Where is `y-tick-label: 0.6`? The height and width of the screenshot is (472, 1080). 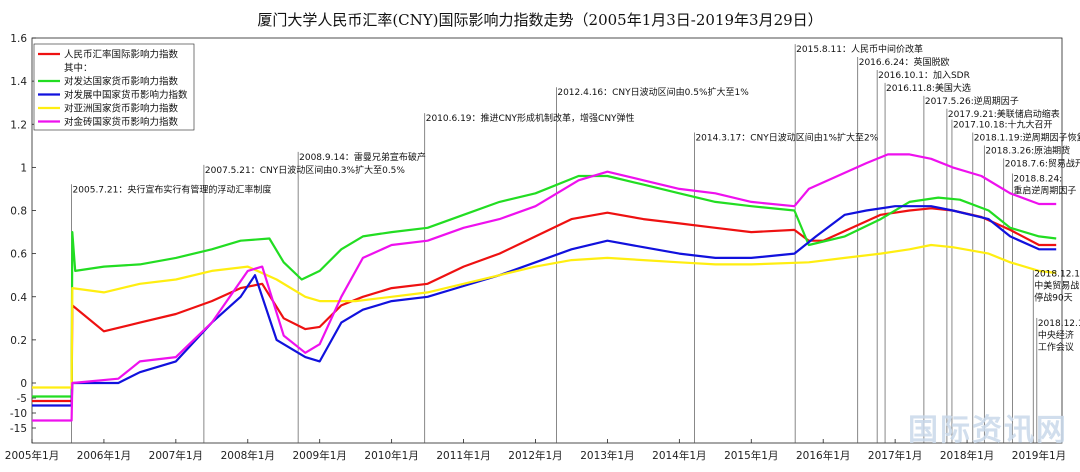 y-tick-label: 0.6 is located at coordinates (18, 255).